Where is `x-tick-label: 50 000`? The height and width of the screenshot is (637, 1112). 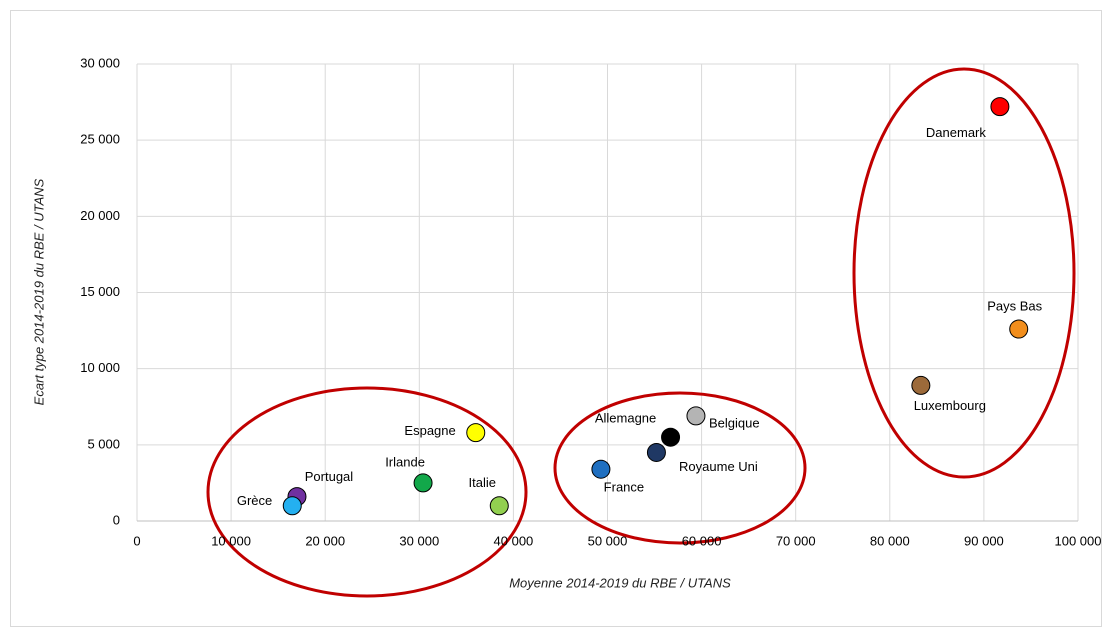 x-tick-label: 50 000 is located at coordinates (608, 540).